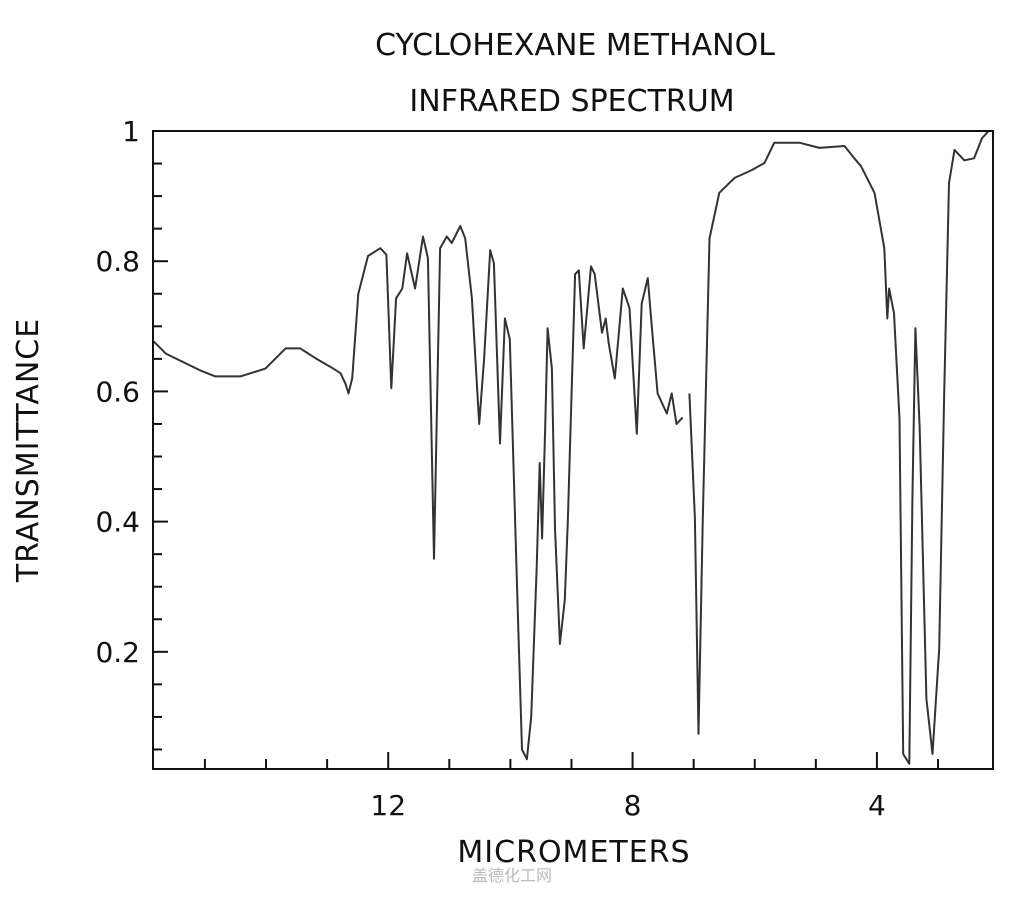 The width and height of the screenshot is (1024, 900). What do you see at coordinates (571, 101) in the screenshot?
I see `chart-title-line-2: INFRARED SPECTRUM` at bounding box center [571, 101].